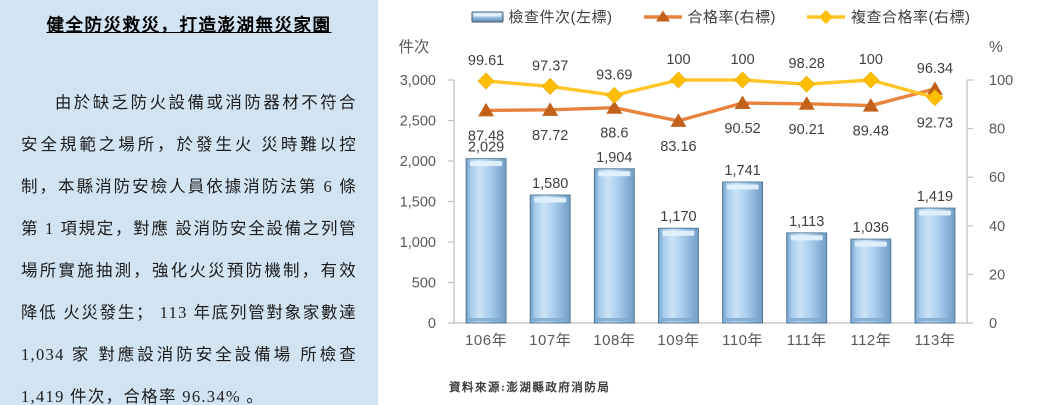 The width and height of the screenshot is (1063, 405). What do you see at coordinates (997, 275) in the screenshot?
I see `tick-label: 20` at bounding box center [997, 275].